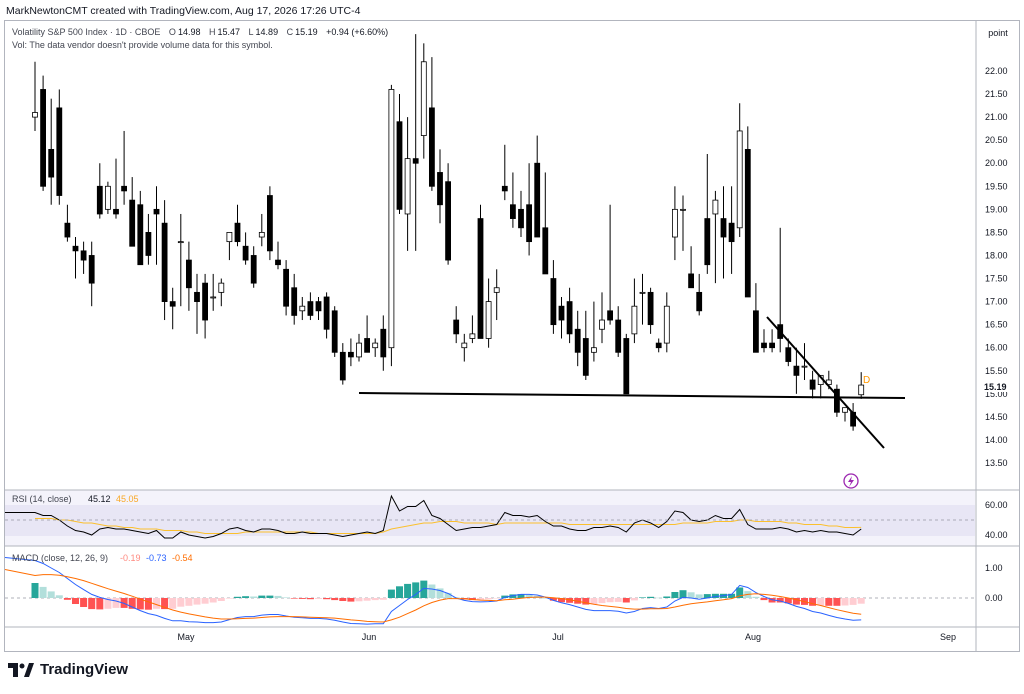  Describe the element at coordinates (851, 481) in the screenshot. I see `lightning-icon` at that location.